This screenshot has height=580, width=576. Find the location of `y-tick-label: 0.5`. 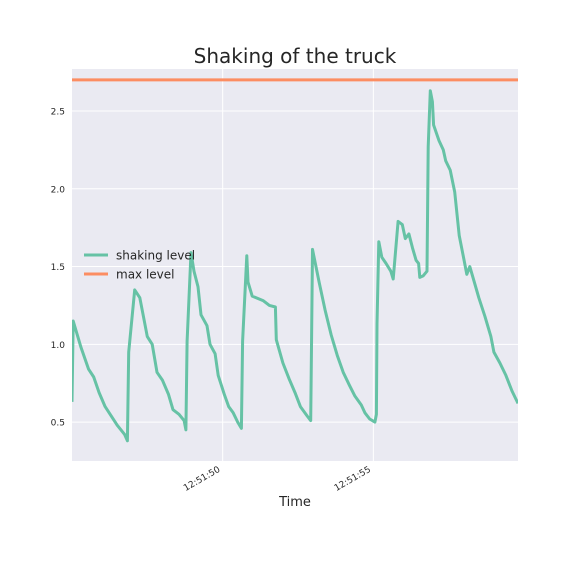

y-tick-label: 0.5 is located at coordinates (58, 424).